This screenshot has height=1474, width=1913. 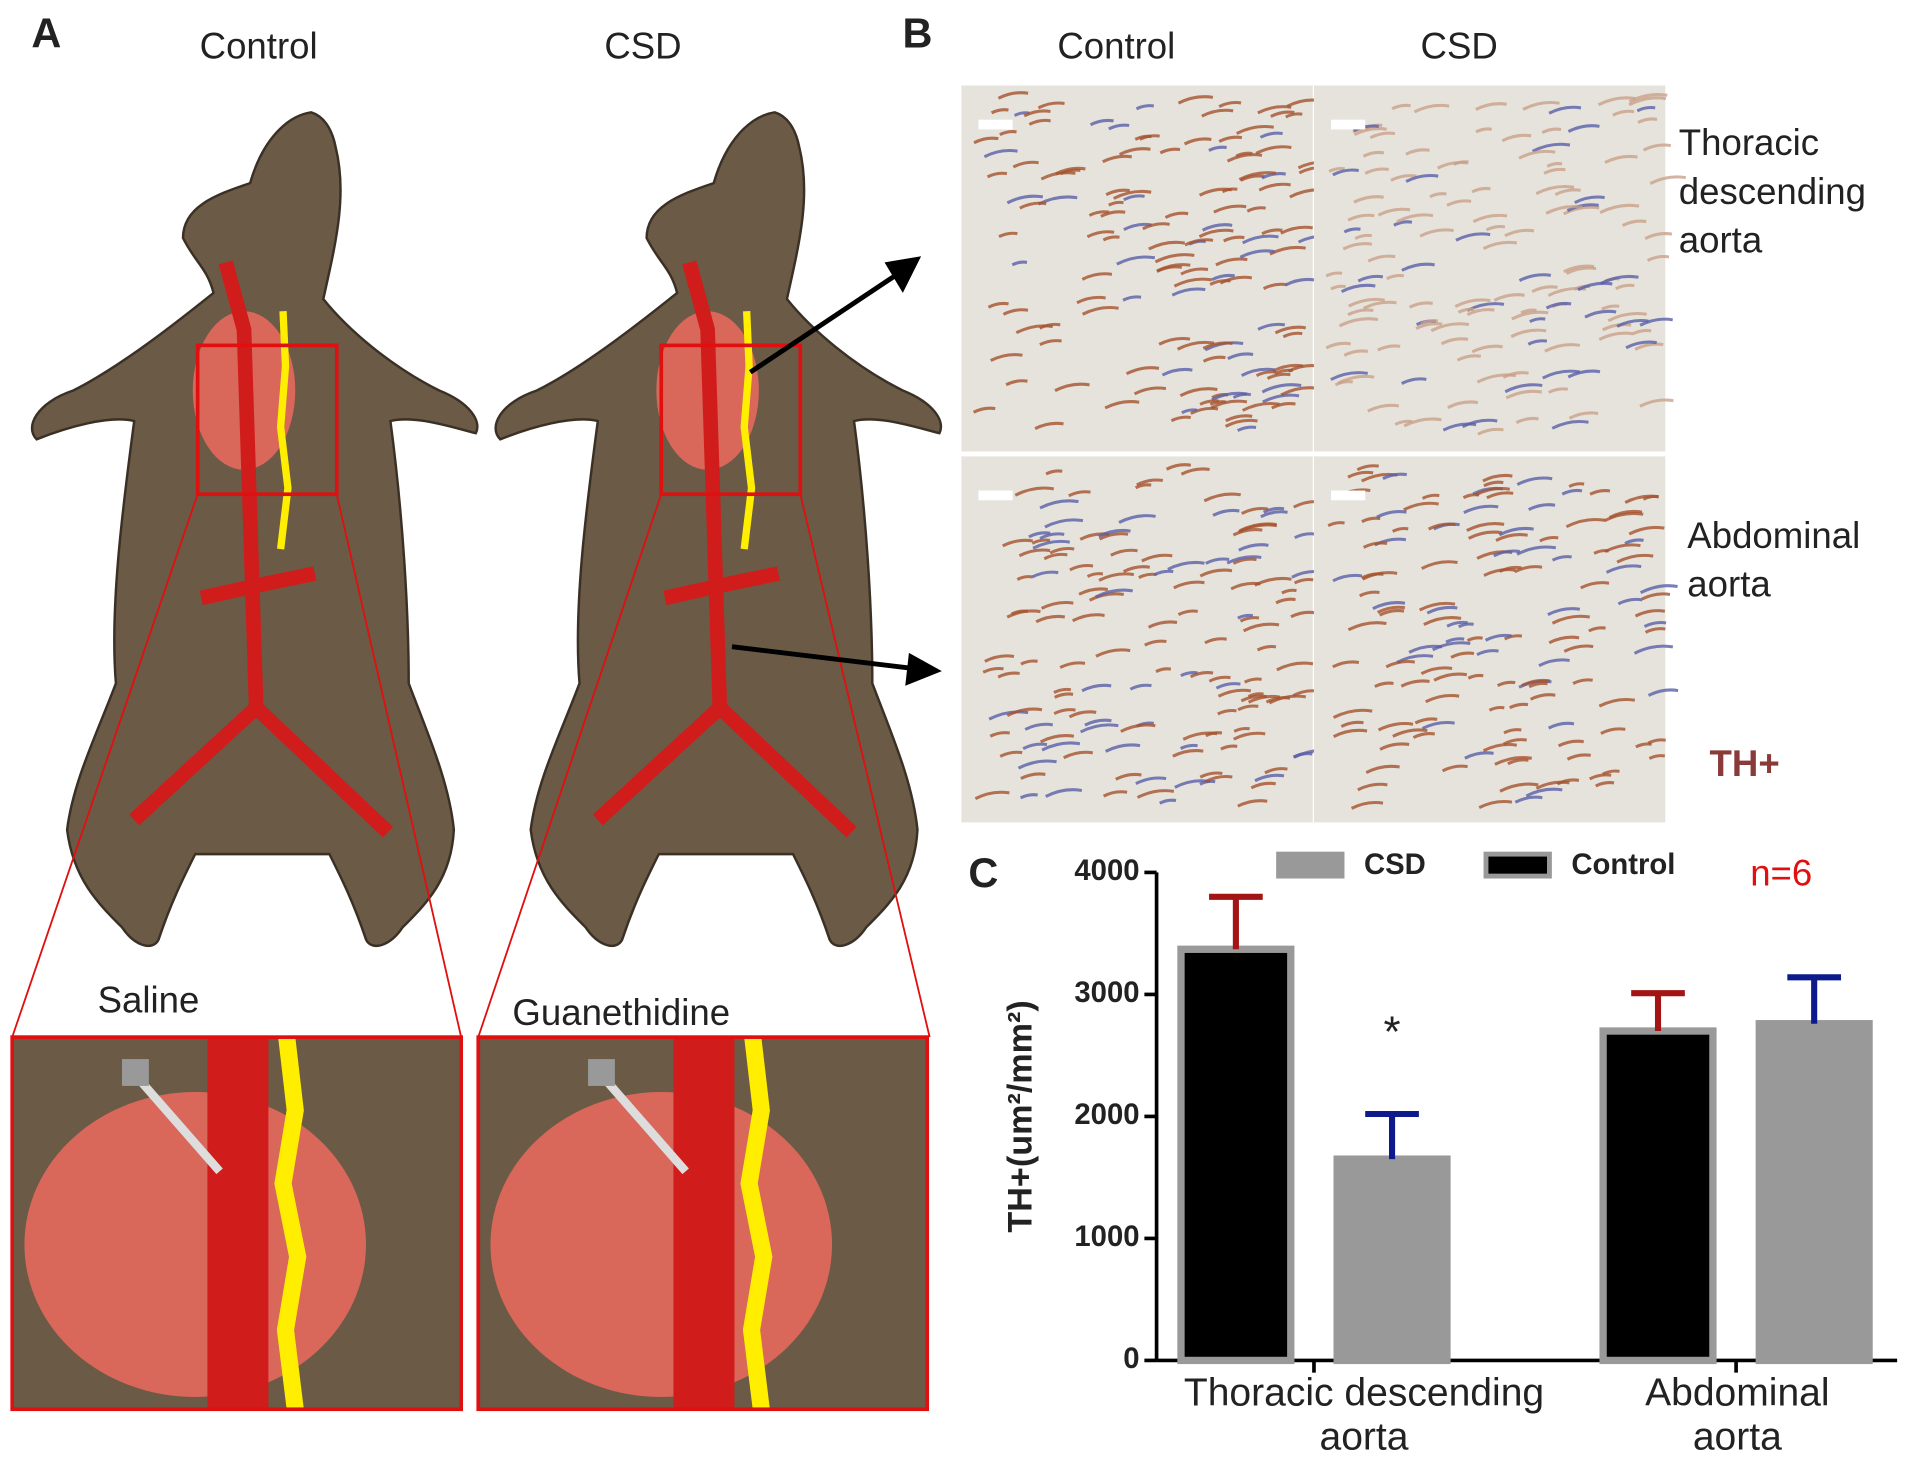 I want to click on group-title: Control, so click(x=259, y=46).